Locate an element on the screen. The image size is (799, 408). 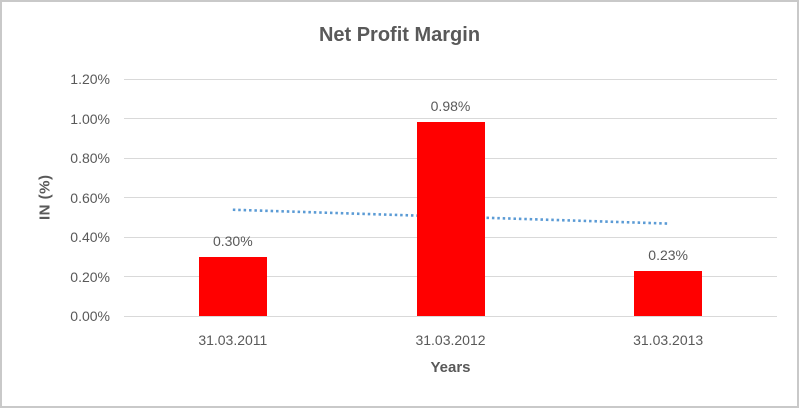
bar-data-label: 0.98% is located at coordinates (450, 106).